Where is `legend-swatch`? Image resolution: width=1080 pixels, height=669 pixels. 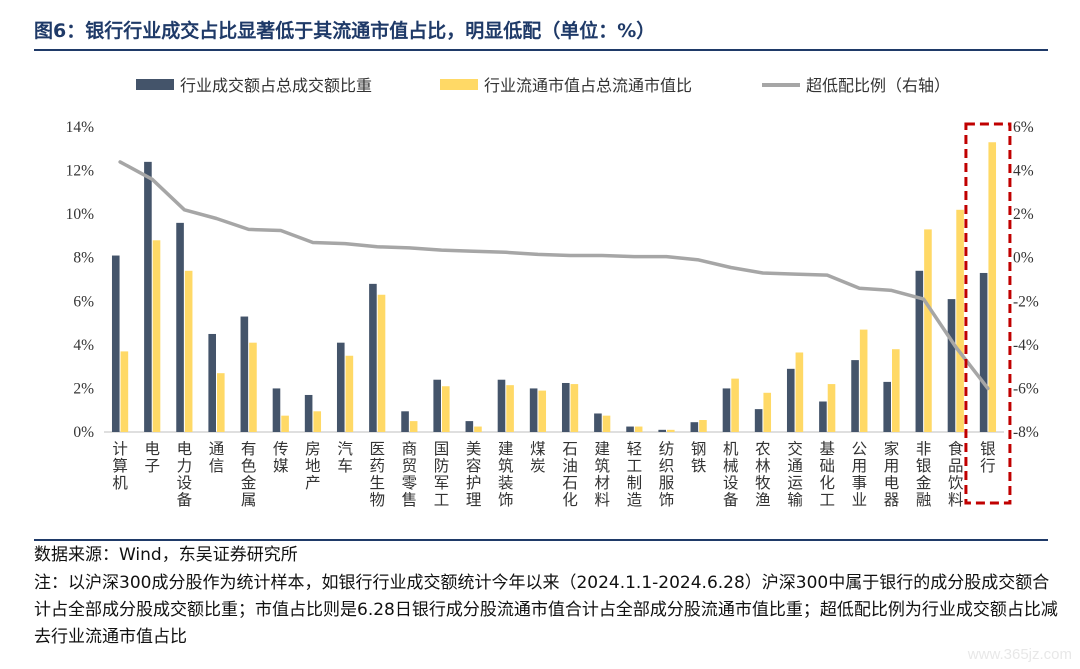 legend-swatch is located at coordinates (459, 84).